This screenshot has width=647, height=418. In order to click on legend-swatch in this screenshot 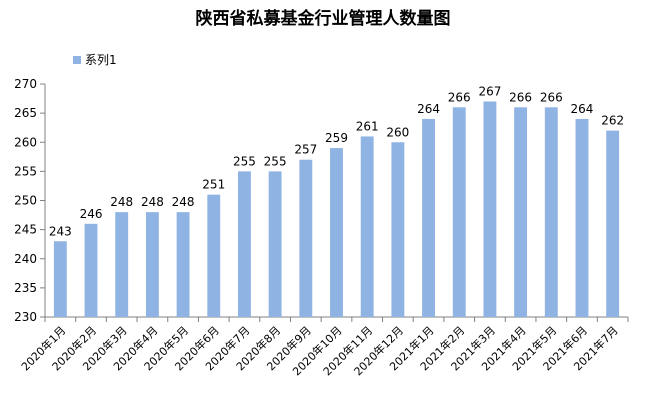, I will do `click(77, 60)`.